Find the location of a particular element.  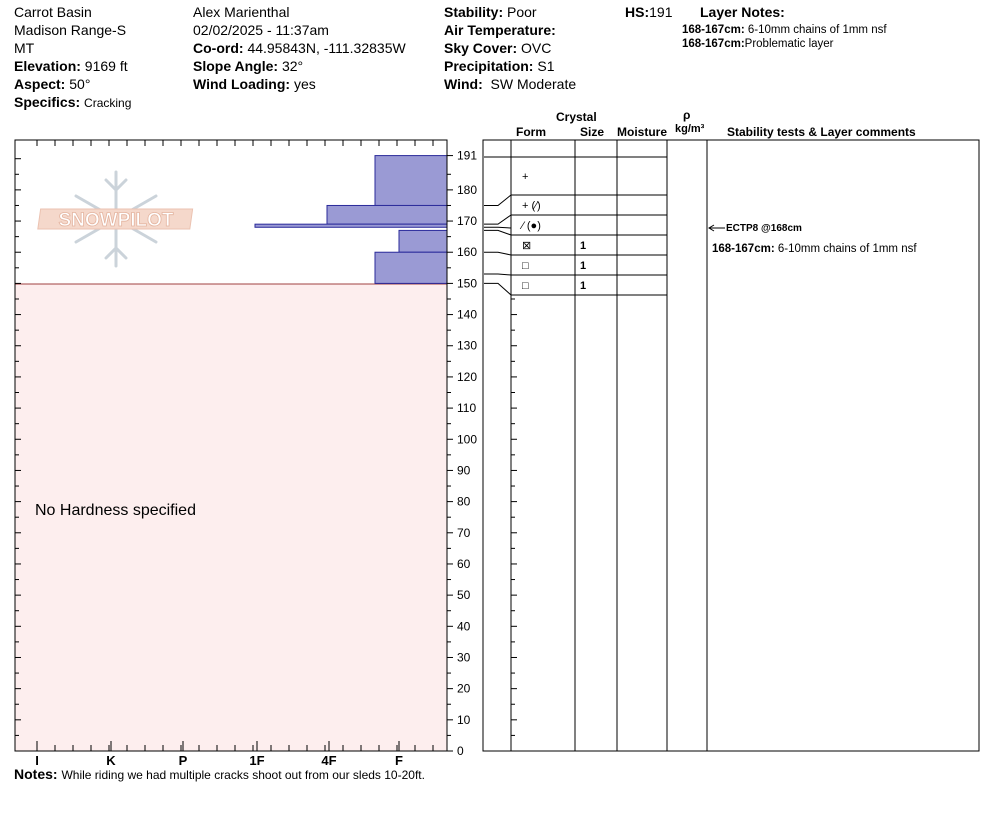

layer-notes-title: Layer Notes: is located at coordinates (742, 12).